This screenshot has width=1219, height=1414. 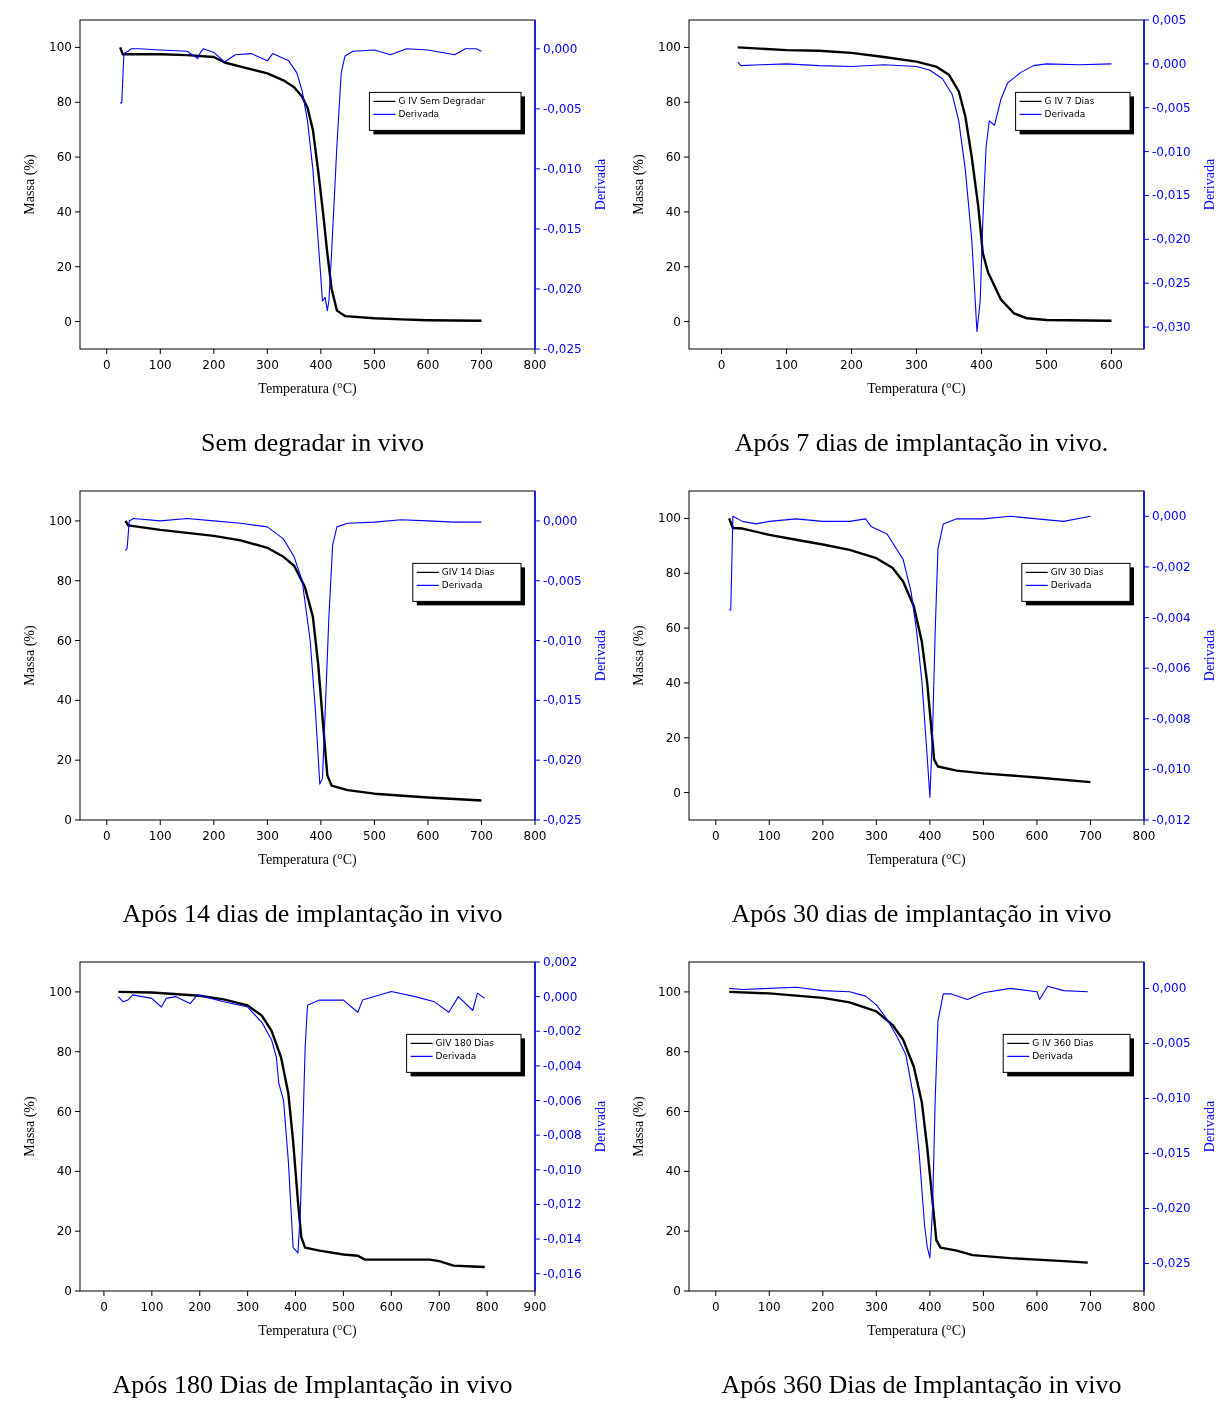 I want to click on legend-label: GIV 180 Dias, so click(x=465, y=1043).